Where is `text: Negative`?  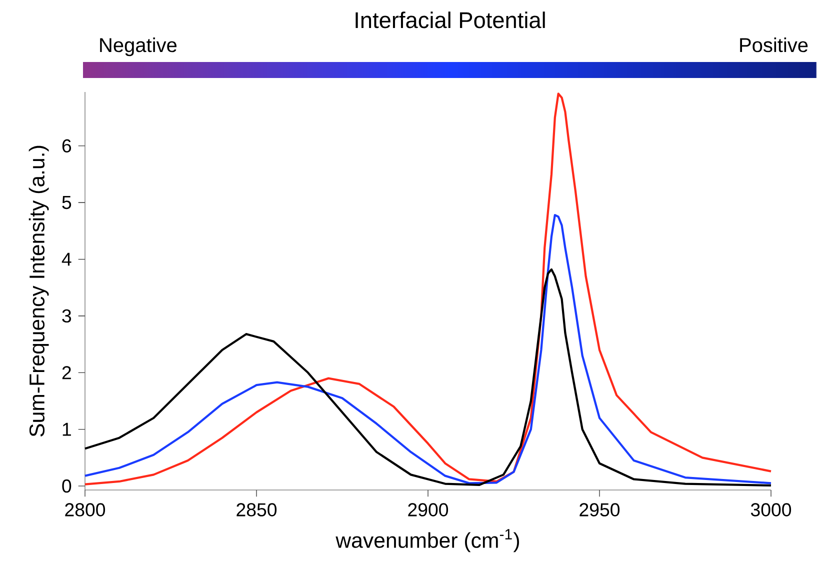
text: Negative is located at coordinates (138, 47).